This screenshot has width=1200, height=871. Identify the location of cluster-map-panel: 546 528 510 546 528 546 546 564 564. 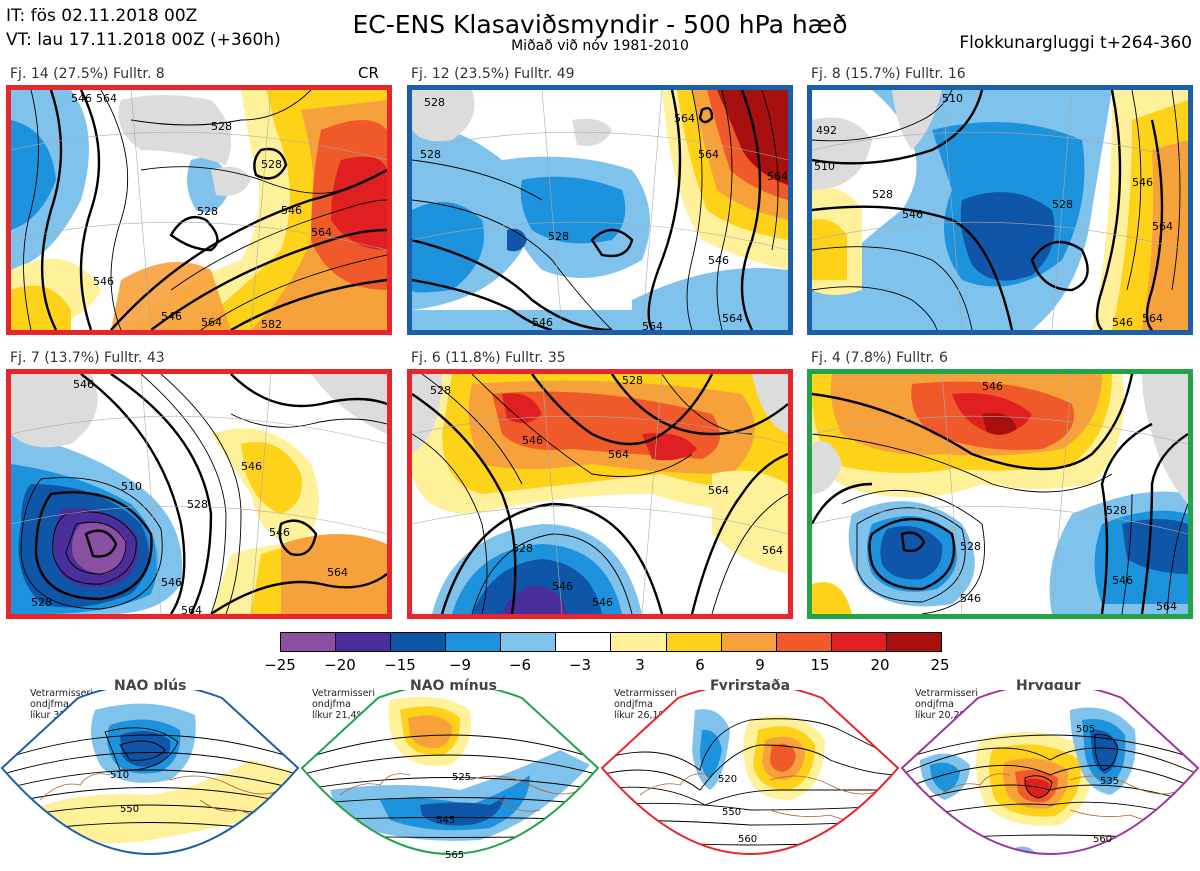
(199, 494).